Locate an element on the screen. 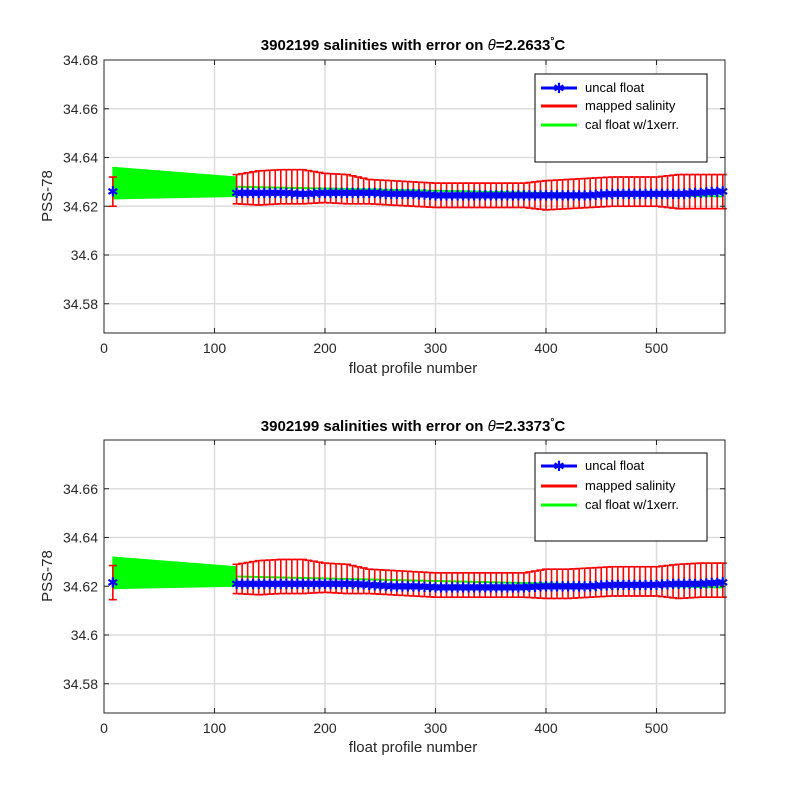 The image size is (800, 800). y-tick-label: 34.68 is located at coordinates (80, 60).